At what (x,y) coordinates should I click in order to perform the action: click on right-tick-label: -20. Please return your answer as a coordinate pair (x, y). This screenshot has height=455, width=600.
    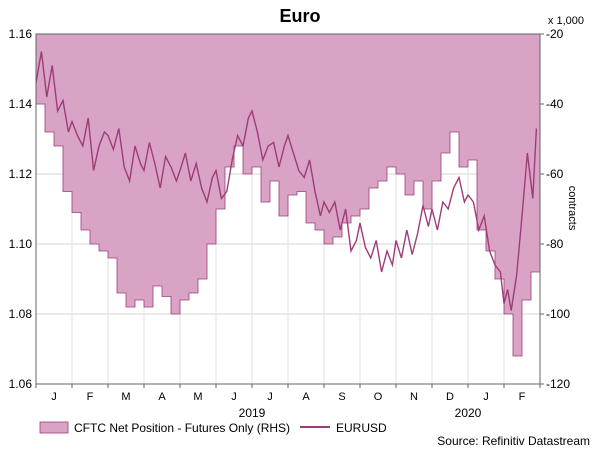
    Looking at the image, I should click on (555, 34).